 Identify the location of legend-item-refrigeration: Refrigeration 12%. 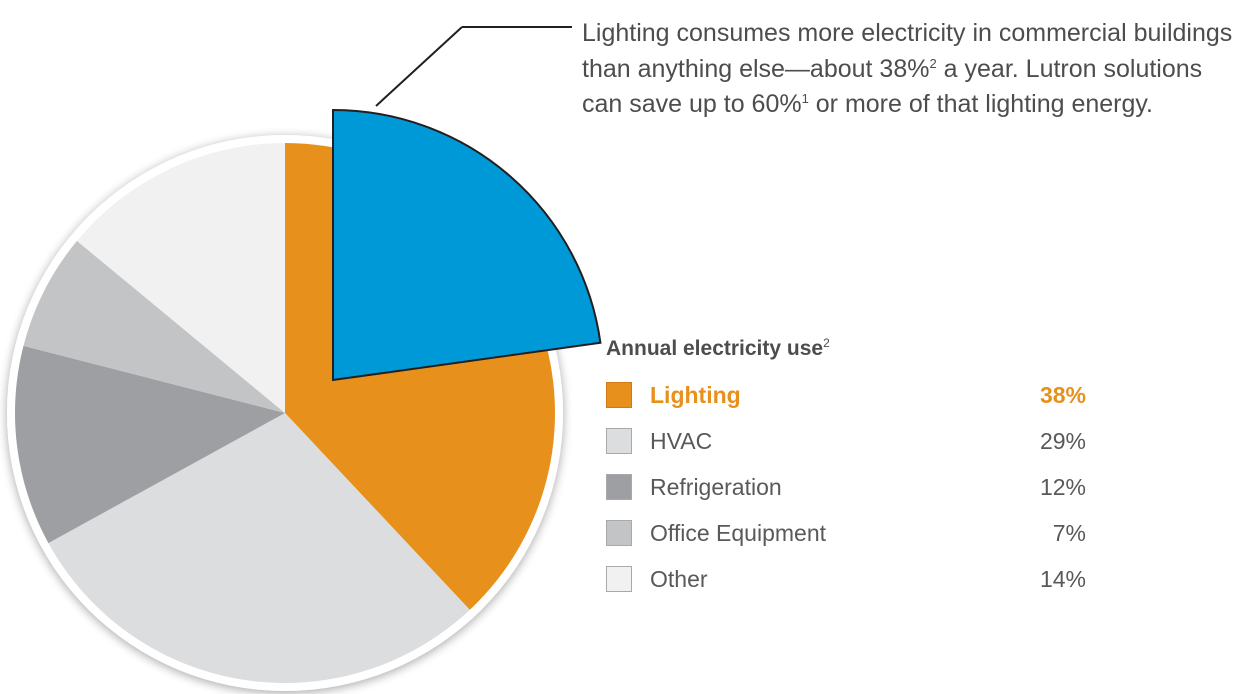
(846, 487).